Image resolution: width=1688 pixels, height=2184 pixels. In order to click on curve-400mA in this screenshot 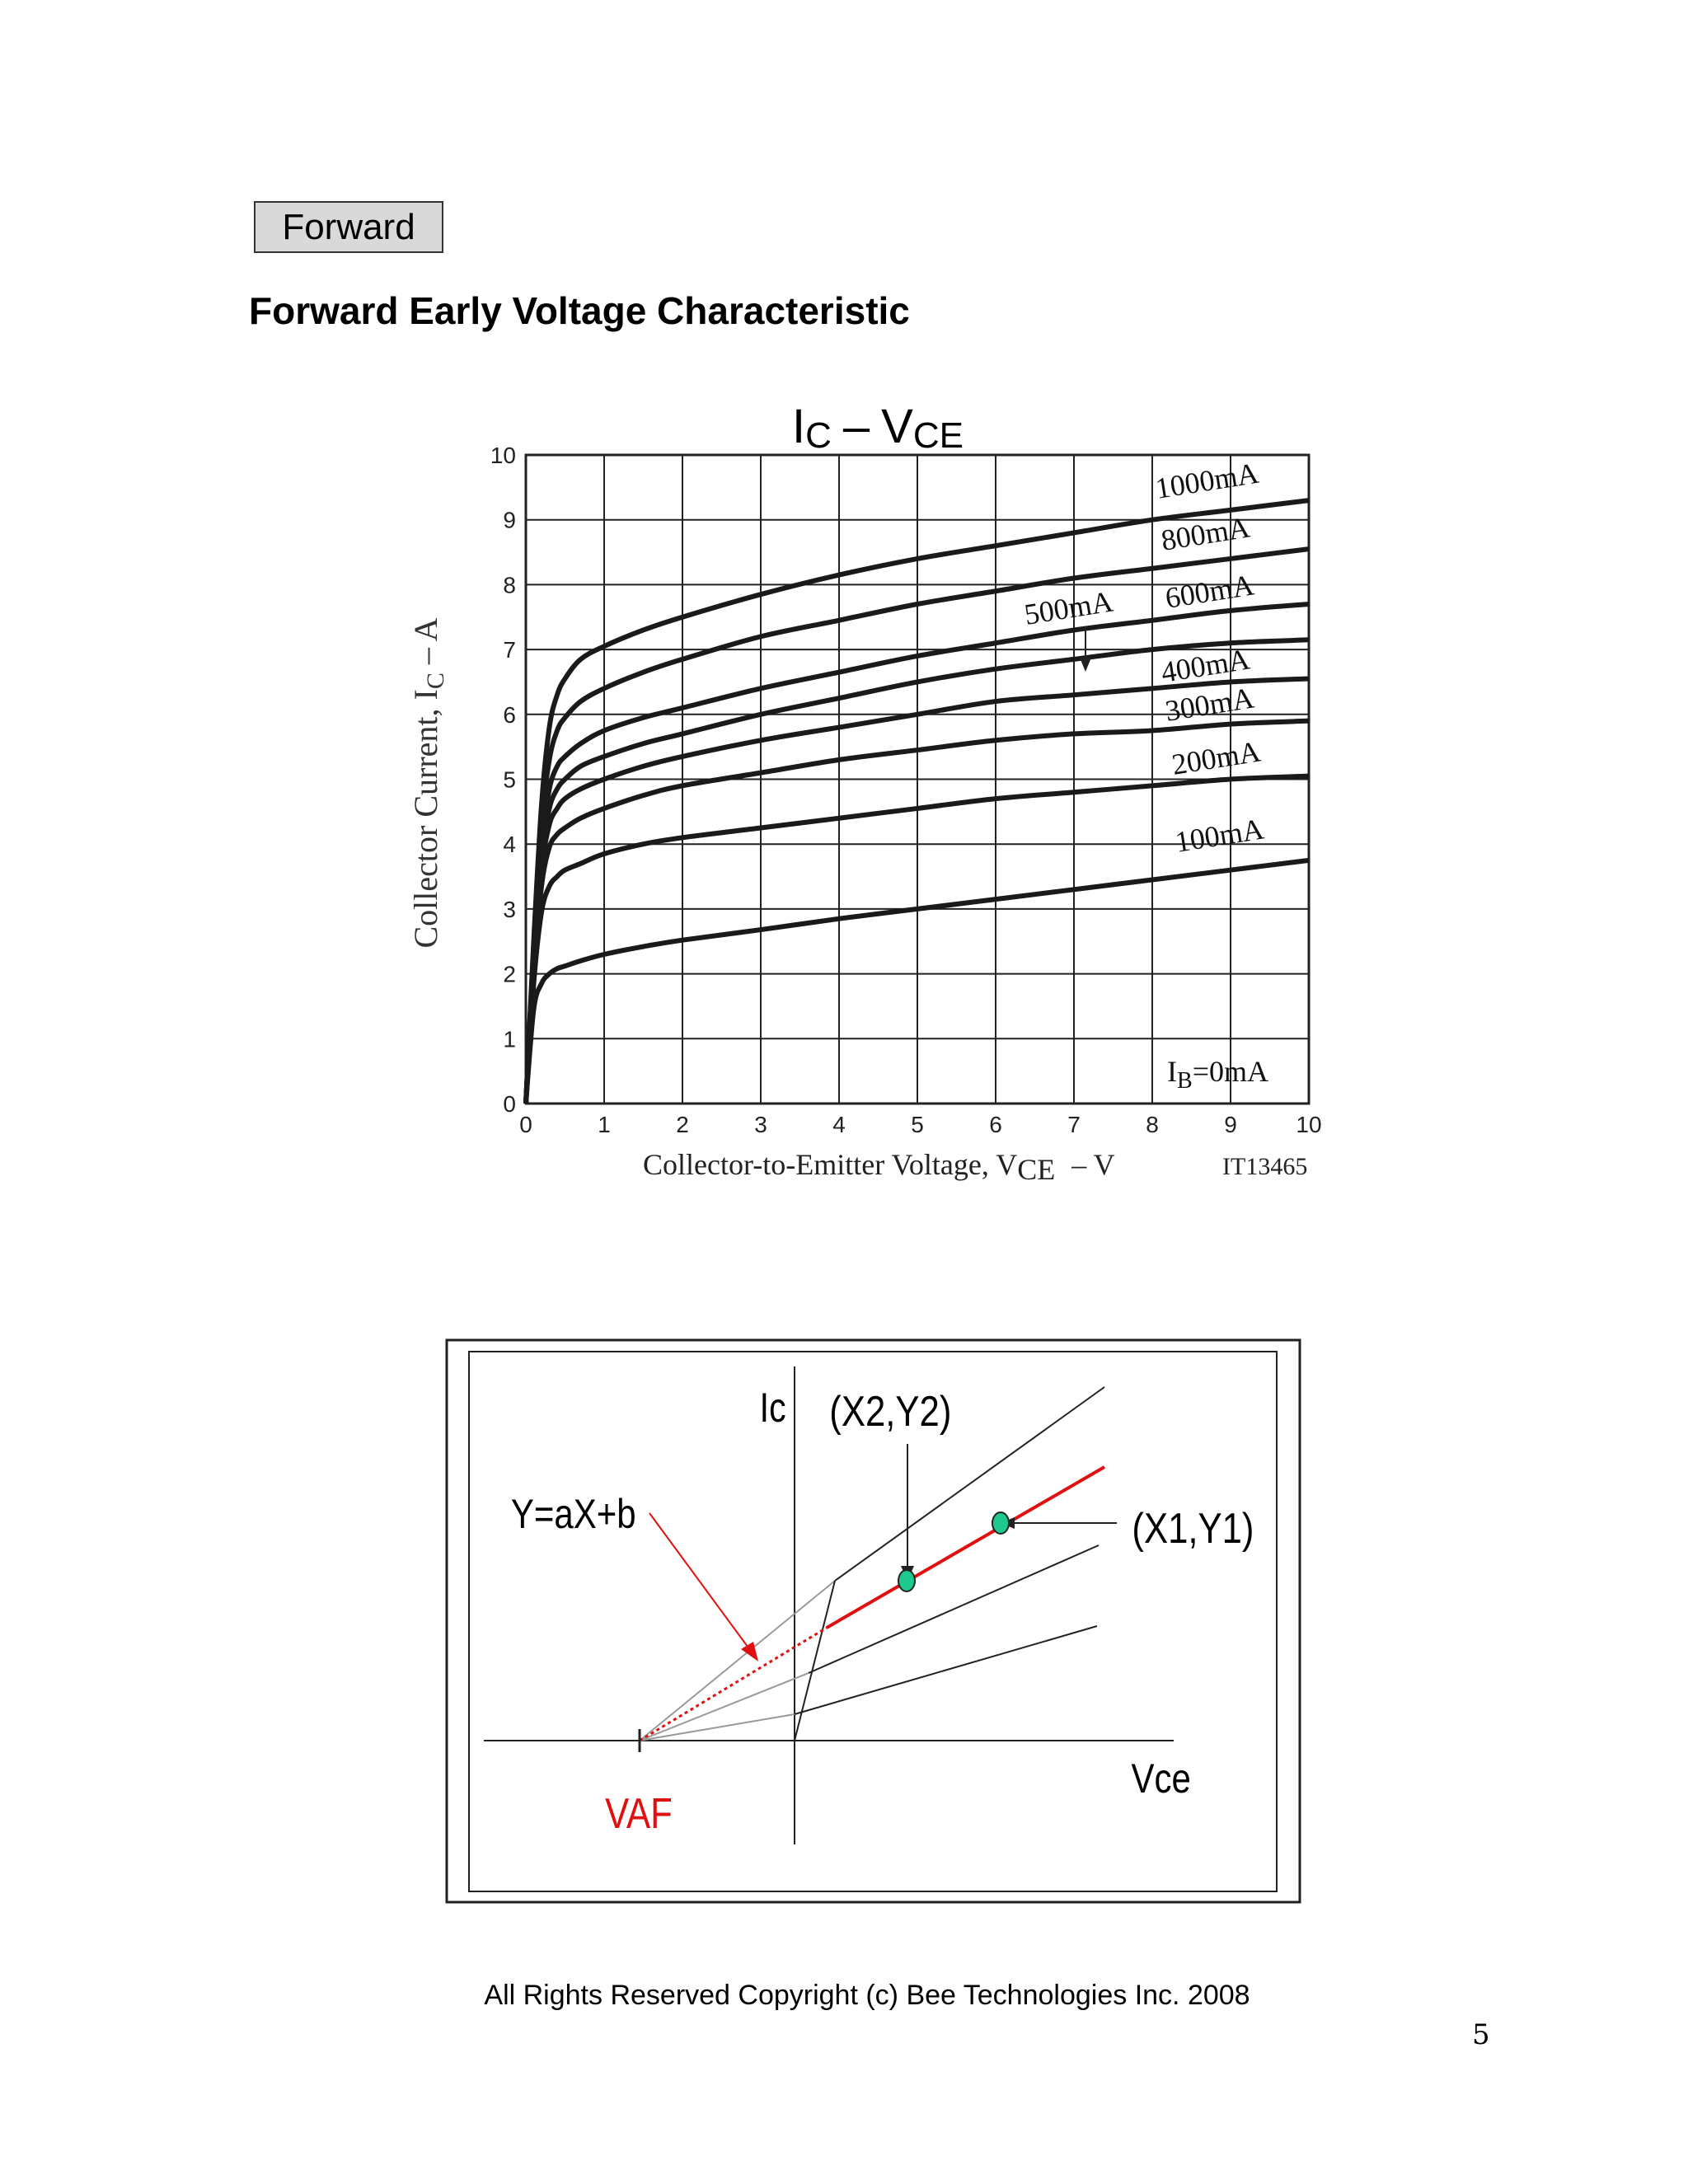, I will do `click(916, 890)`.